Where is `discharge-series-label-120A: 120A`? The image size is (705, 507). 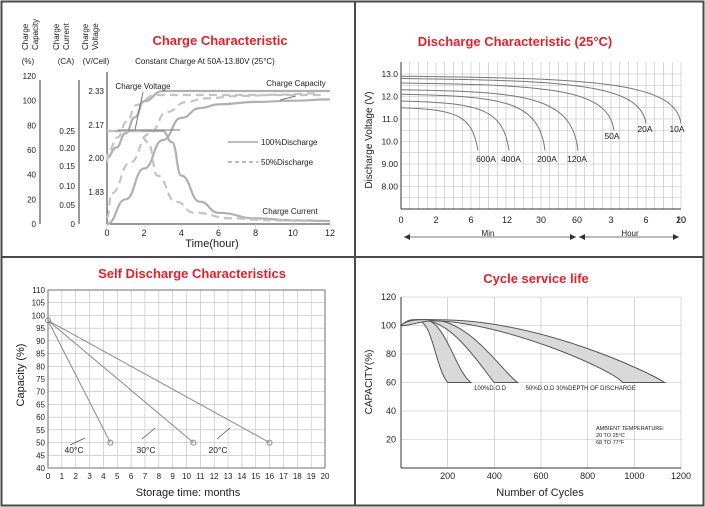 discharge-series-label-120A: 120A is located at coordinates (577, 159).